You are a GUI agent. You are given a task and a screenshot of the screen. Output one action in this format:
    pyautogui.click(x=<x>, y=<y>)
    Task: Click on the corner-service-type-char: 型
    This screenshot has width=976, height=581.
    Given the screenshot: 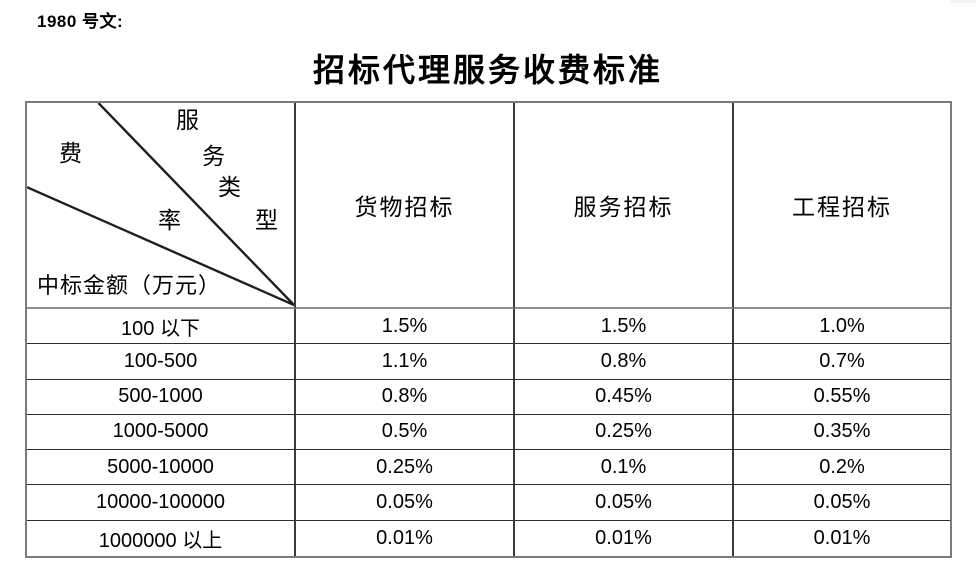 What is the action you would take?
    pyautogui.click(x=266, y=220)
    